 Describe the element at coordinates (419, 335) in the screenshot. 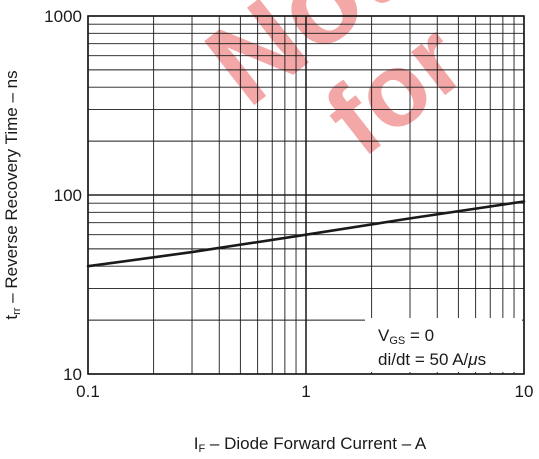

I see `annotation-vgs-rest: = 0` at that location.